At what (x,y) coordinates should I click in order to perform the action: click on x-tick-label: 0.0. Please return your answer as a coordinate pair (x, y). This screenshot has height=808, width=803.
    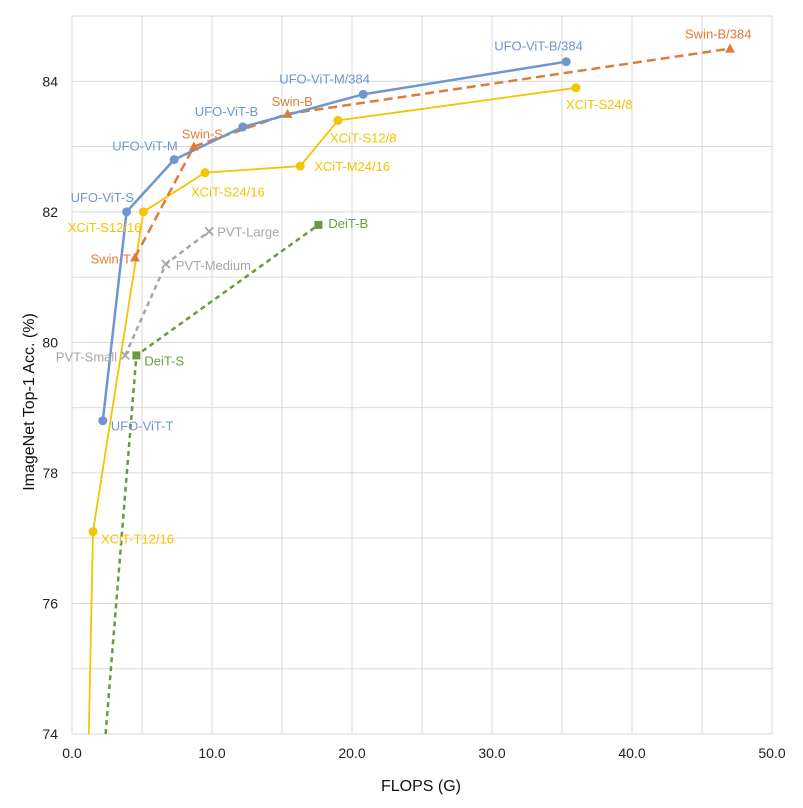
    Looking at the image, I should click on (72, 753).